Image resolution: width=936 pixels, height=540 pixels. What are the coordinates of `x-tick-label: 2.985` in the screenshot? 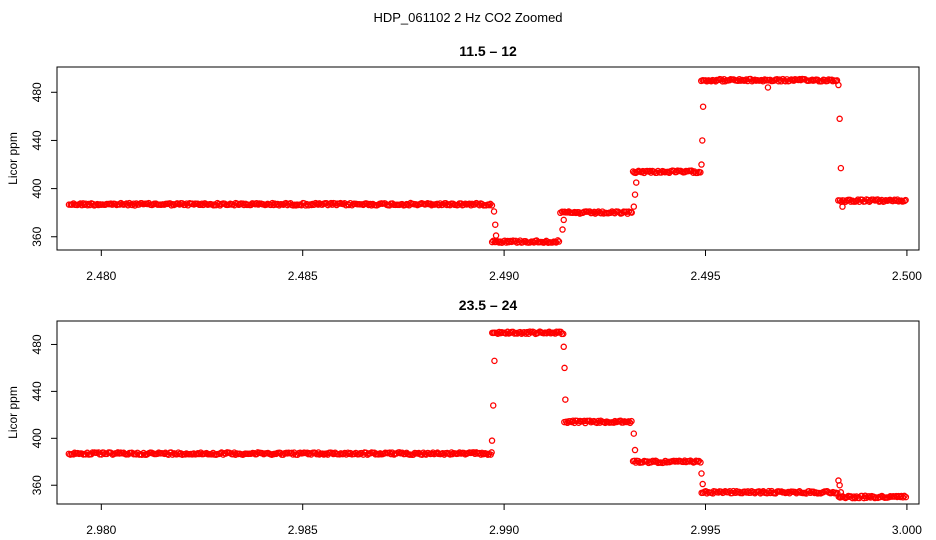 It's located at (303, 530).